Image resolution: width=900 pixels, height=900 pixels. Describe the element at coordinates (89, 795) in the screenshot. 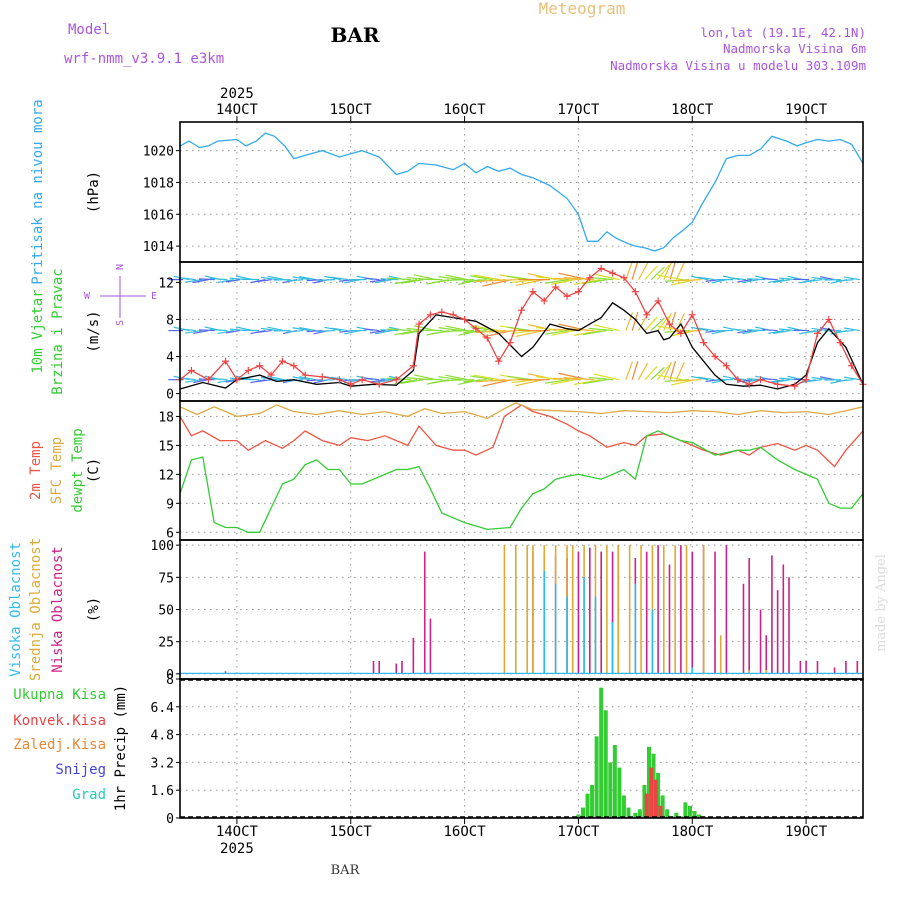

I see `precip-legend-item: Grad` at that location.